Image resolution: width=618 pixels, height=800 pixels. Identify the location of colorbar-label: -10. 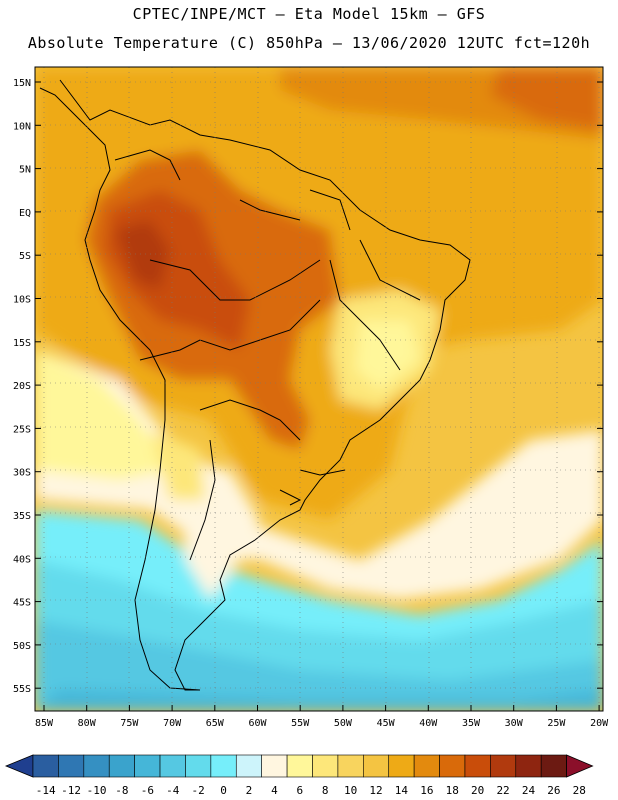
(97, 790).